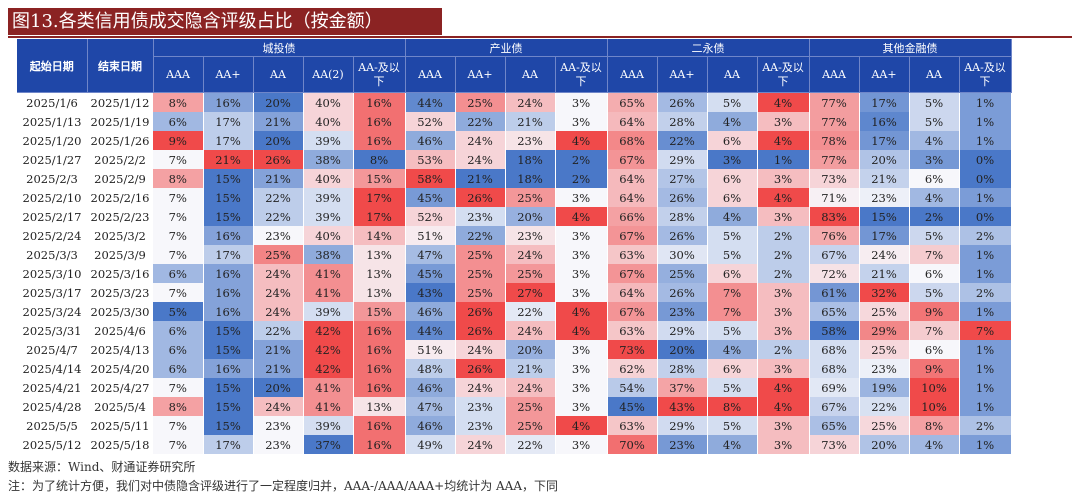  I want to click on share-cell: 62%, so click(632, 368).